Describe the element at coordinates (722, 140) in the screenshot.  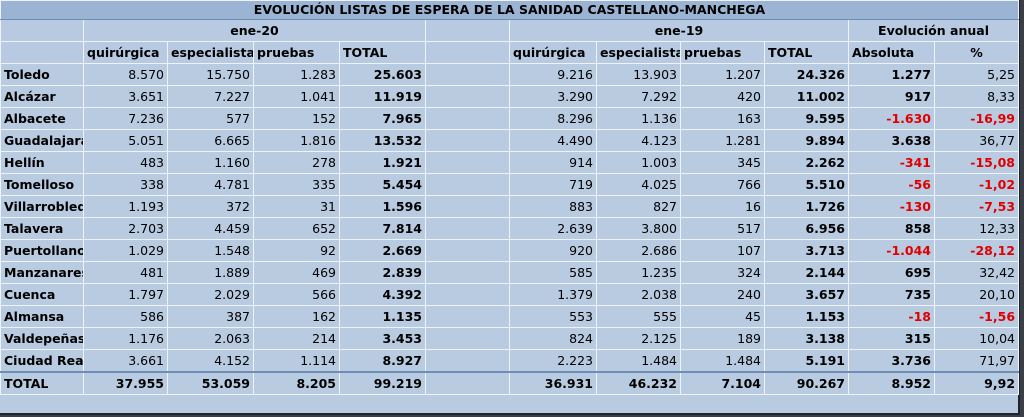
I see `cell-p19: 1.281` at that location.